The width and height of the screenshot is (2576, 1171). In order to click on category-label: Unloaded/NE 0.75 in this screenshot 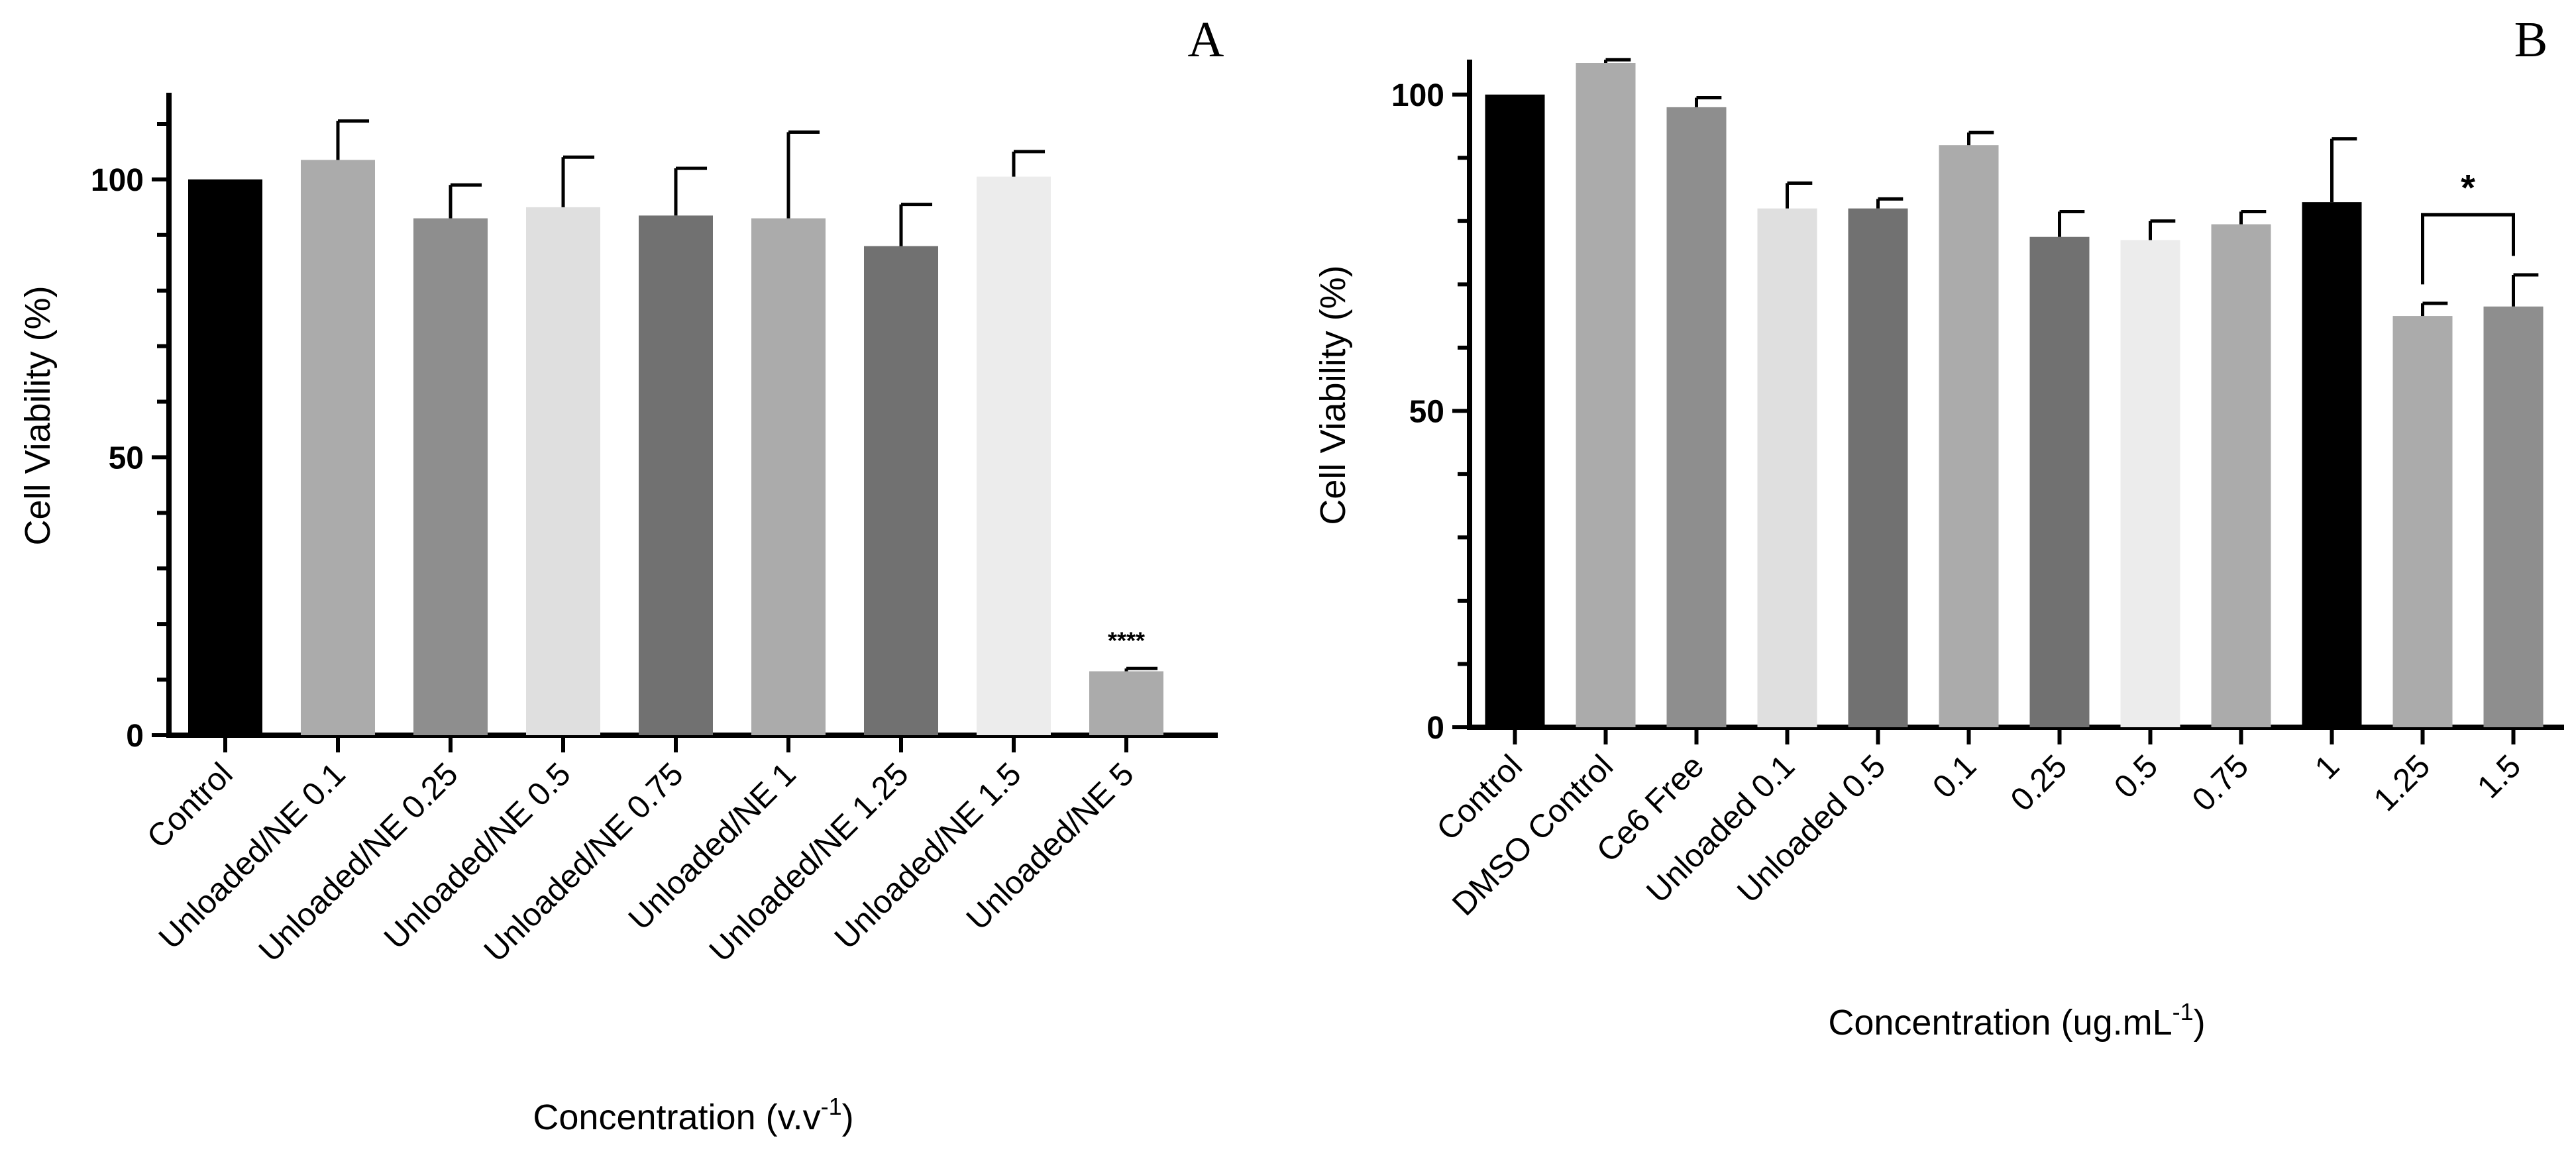, I will do `click(583, 862)`.